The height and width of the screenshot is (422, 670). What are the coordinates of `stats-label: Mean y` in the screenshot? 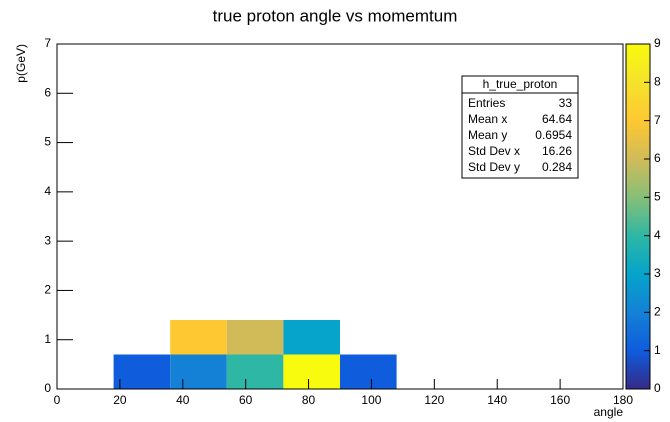 It's located at (487, 135).